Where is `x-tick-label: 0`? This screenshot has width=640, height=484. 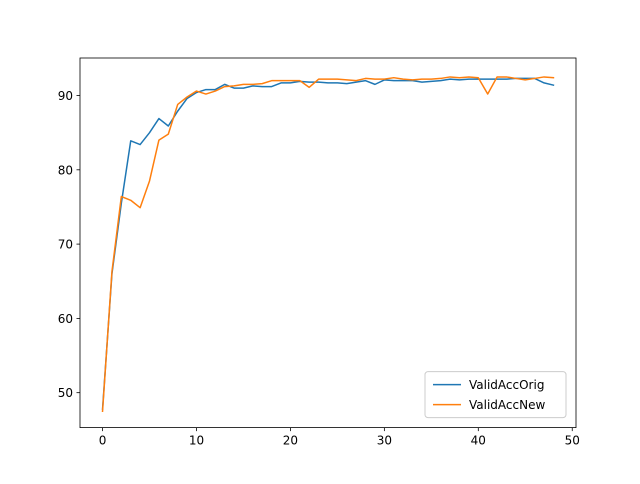
x-tick-label: 0 is located at coordinates (103, 441).